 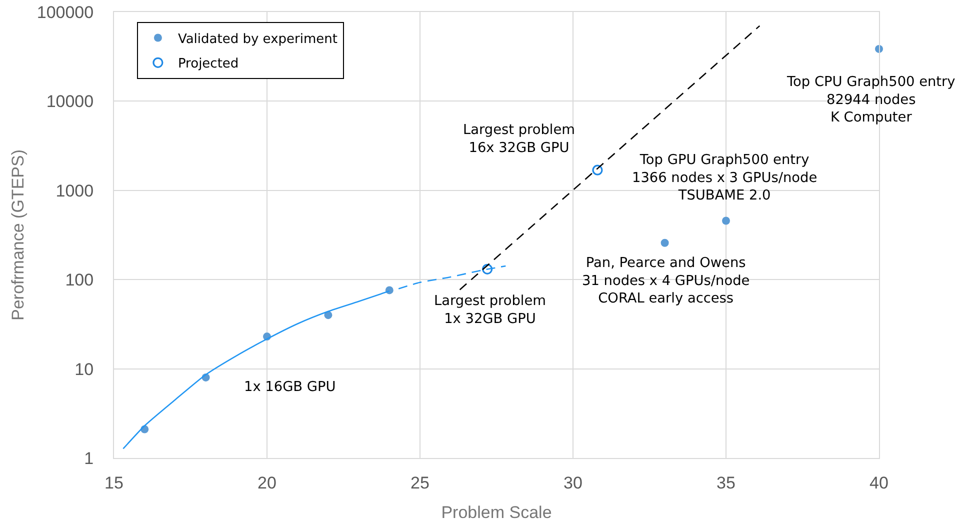 I want to click on x-tick-label: 15, so click(x=114, y=482).